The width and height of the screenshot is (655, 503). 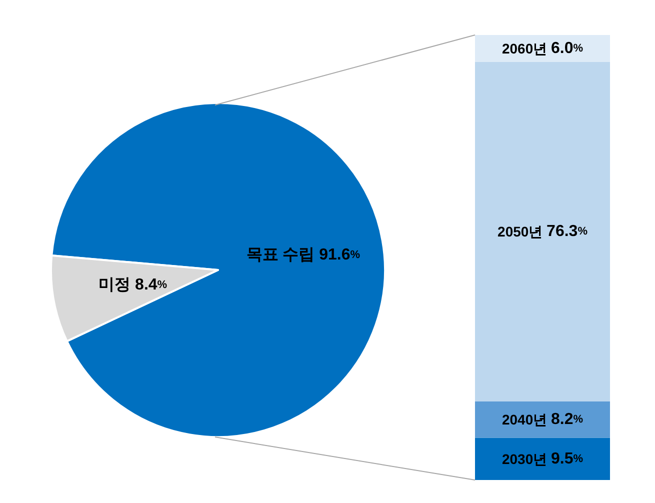 What do you see at coordinates (527, 48) in the screenshot?
I see `series-label: 2060년` at bounding box center [527, 48].